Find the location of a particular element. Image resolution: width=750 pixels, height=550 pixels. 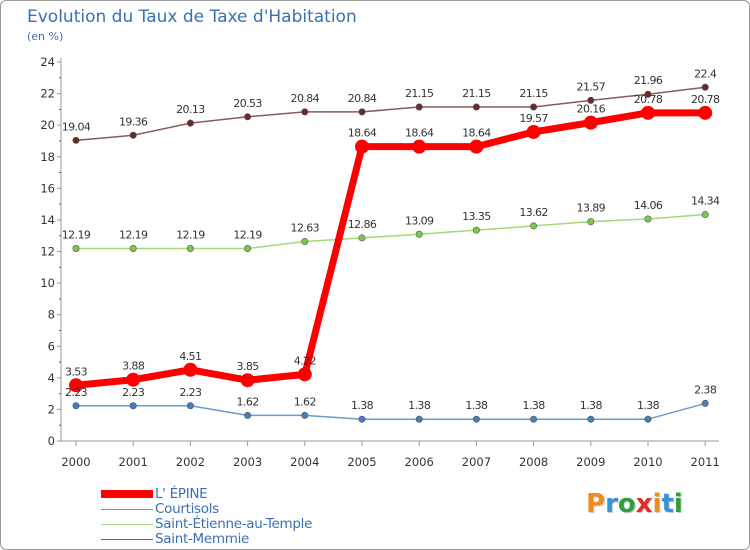

series-line-saint-etienne-au-temple is located at coordinates (390, 231).